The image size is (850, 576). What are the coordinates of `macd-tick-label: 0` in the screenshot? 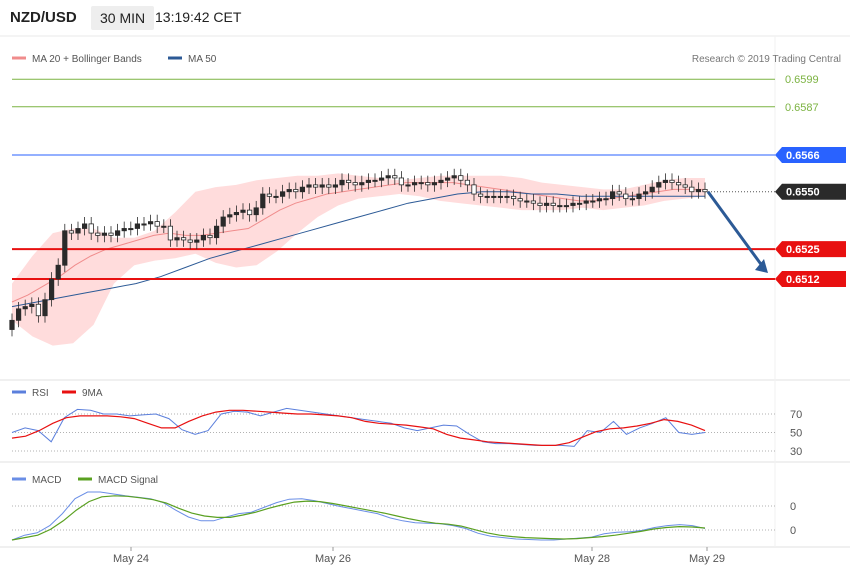 It's located at (793, 507).